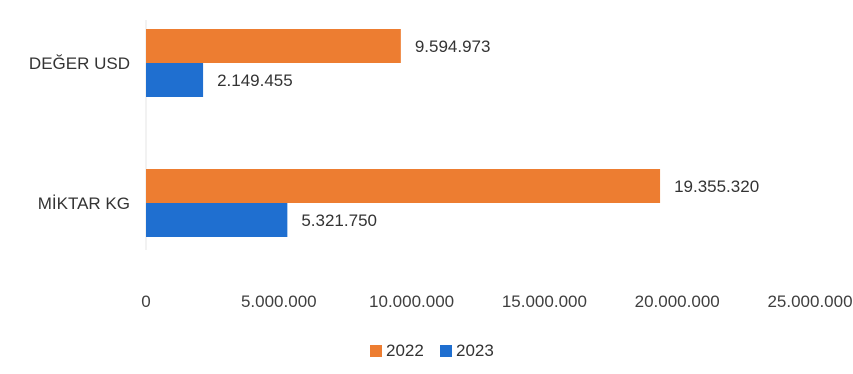 The image size is (853, 374). What do you see at coordinates (809, 301) in the screenshot?
I see `x-tick-label-5: 25.000.000` at bounding box center [809, 301].